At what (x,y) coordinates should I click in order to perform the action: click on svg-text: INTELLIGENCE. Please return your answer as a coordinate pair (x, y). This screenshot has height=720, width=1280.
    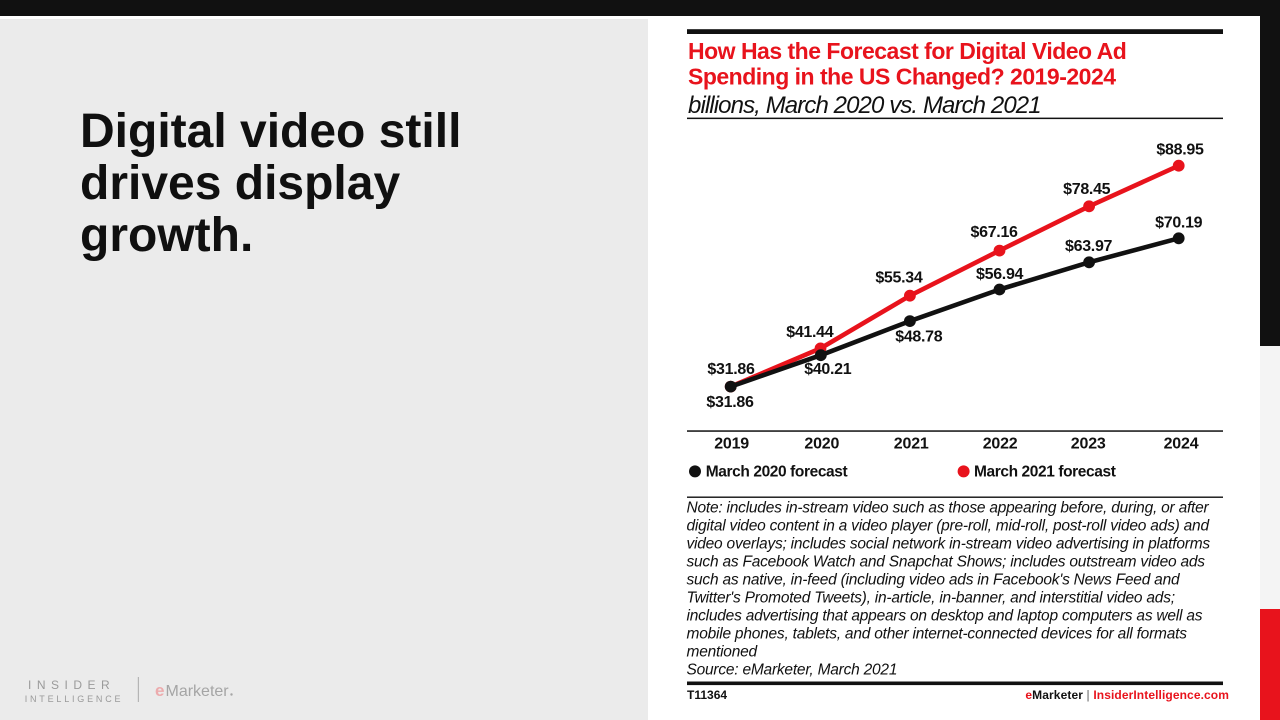
    Looking at the image, I should click on (74, 699).